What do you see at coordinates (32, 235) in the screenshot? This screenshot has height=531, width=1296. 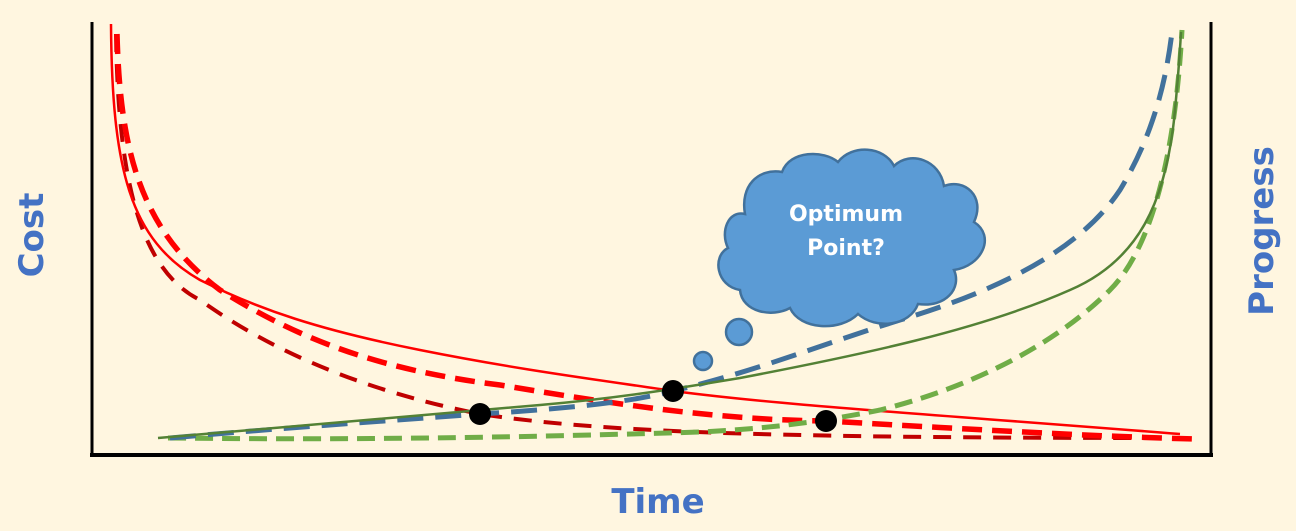 I see `y-axis-label-cost: Cost` at bounding box center [32, 235].